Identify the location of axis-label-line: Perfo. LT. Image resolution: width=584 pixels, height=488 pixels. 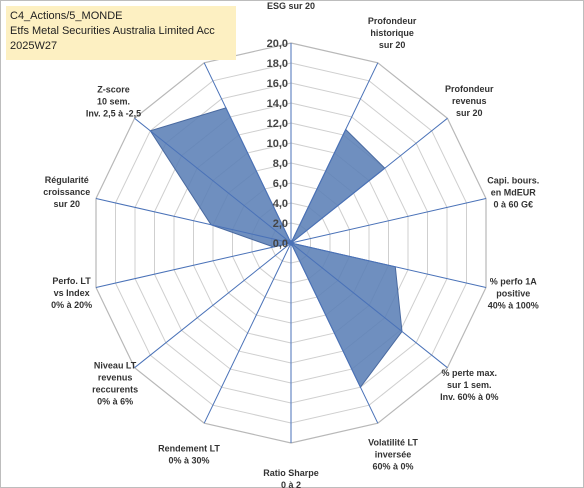
(71, 281).